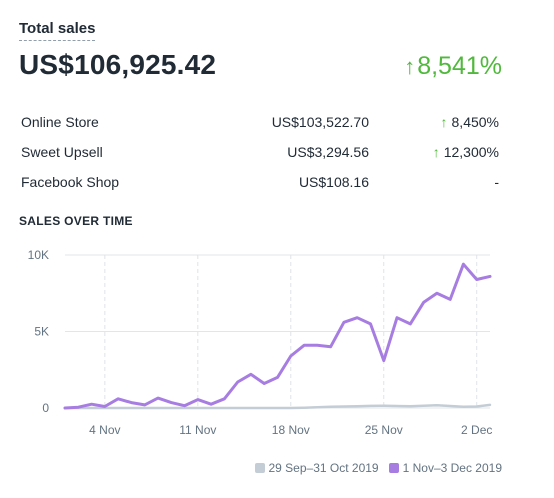  I want to click on breakdown-change: ↑ 8,450%, so click(470, 122).